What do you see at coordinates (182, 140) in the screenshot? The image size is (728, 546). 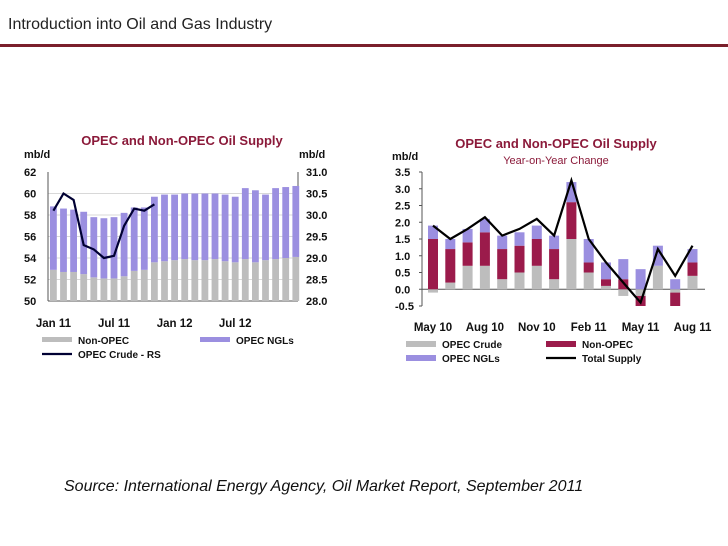 I see `left-chart-title: OPEC and Non-OPEC Oil Supply` at bounding box center [182, 140].